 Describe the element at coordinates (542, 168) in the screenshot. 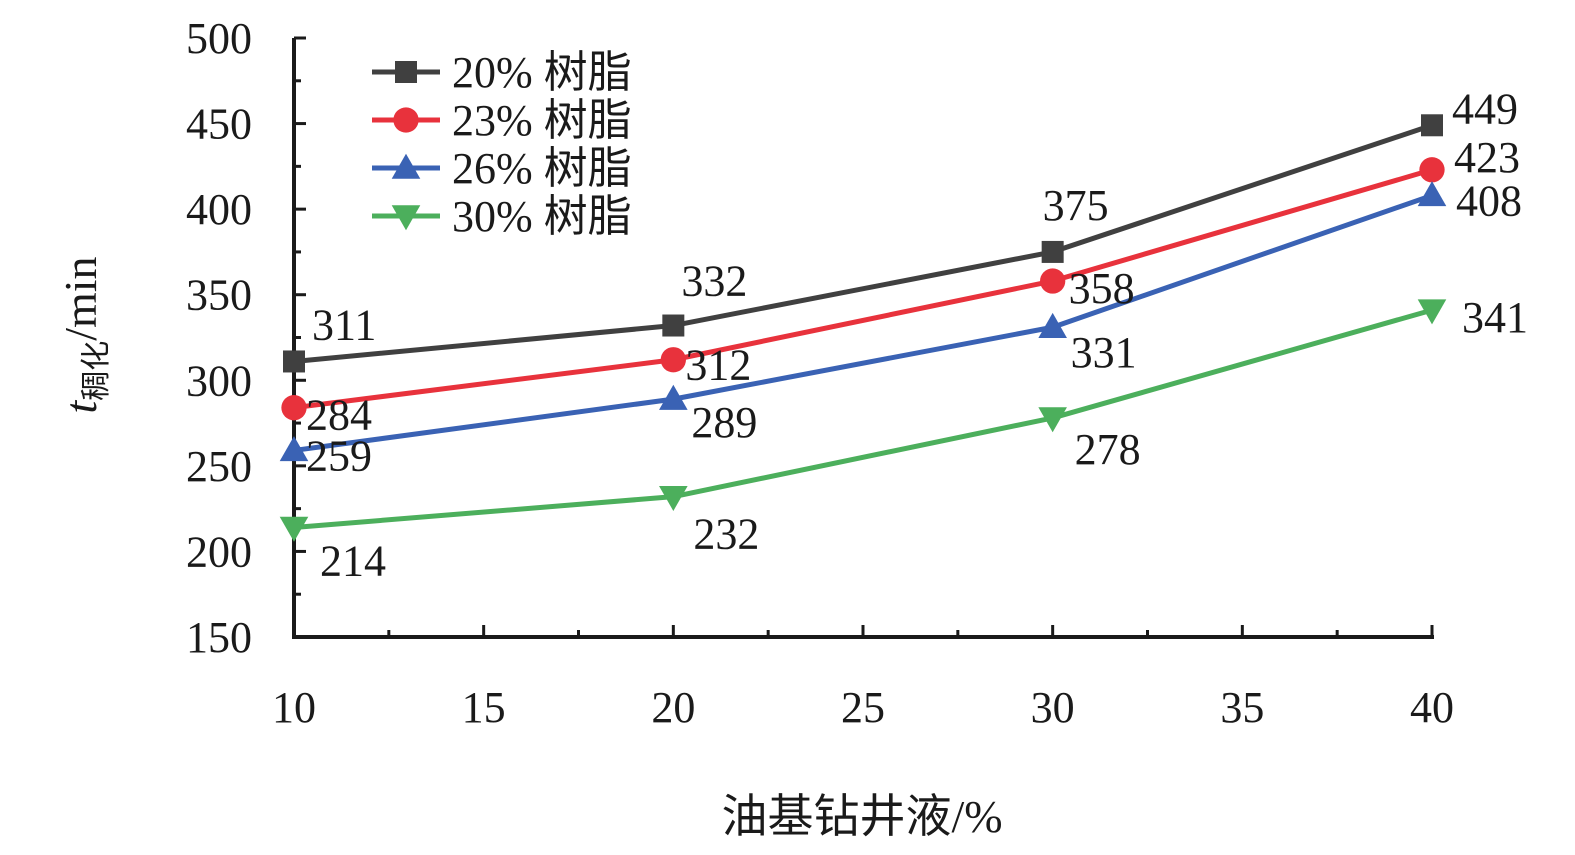

I see `legend-label: 26% 树脂` at that location.